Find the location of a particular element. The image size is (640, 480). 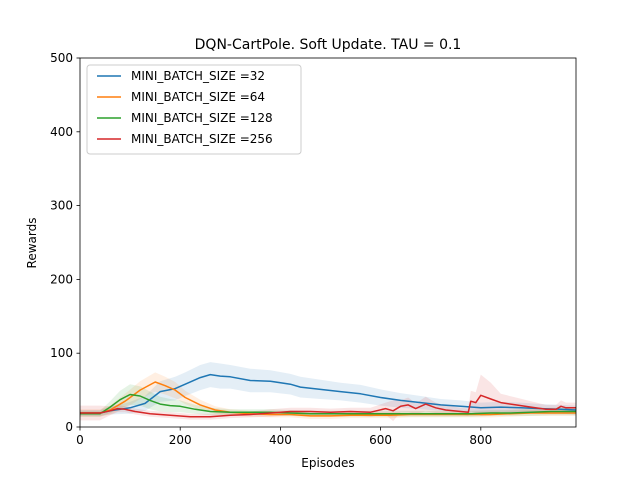

y-tick-label: 100 is located at coordinates (61, 353).